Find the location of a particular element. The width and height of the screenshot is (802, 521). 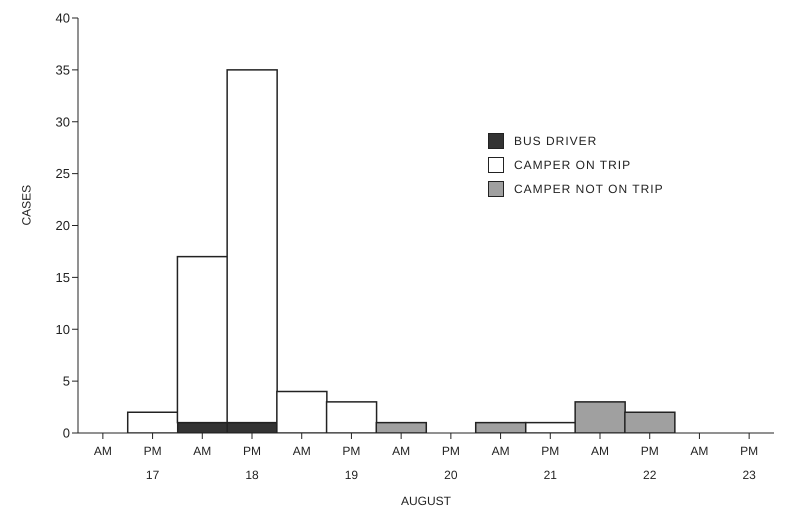

legend-label: CAMPER NOT ON TRIP is located at coordinates (589, 189).